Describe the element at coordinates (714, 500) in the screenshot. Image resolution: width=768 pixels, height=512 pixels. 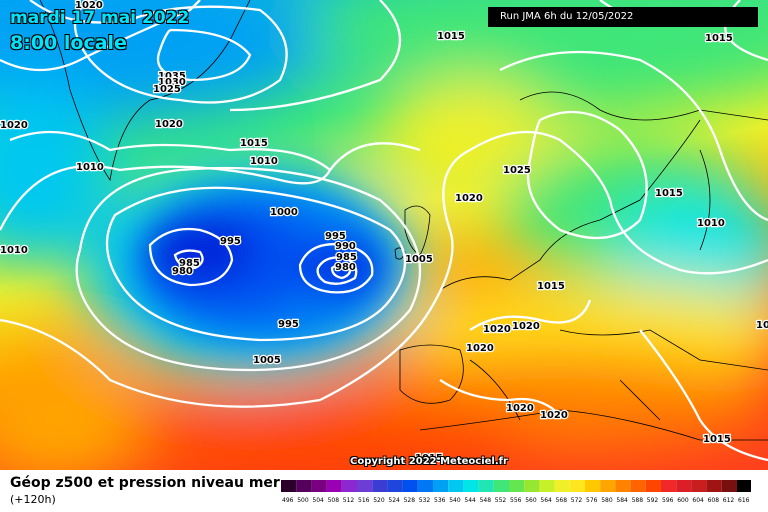
I see `legend-value: 608` at that location.